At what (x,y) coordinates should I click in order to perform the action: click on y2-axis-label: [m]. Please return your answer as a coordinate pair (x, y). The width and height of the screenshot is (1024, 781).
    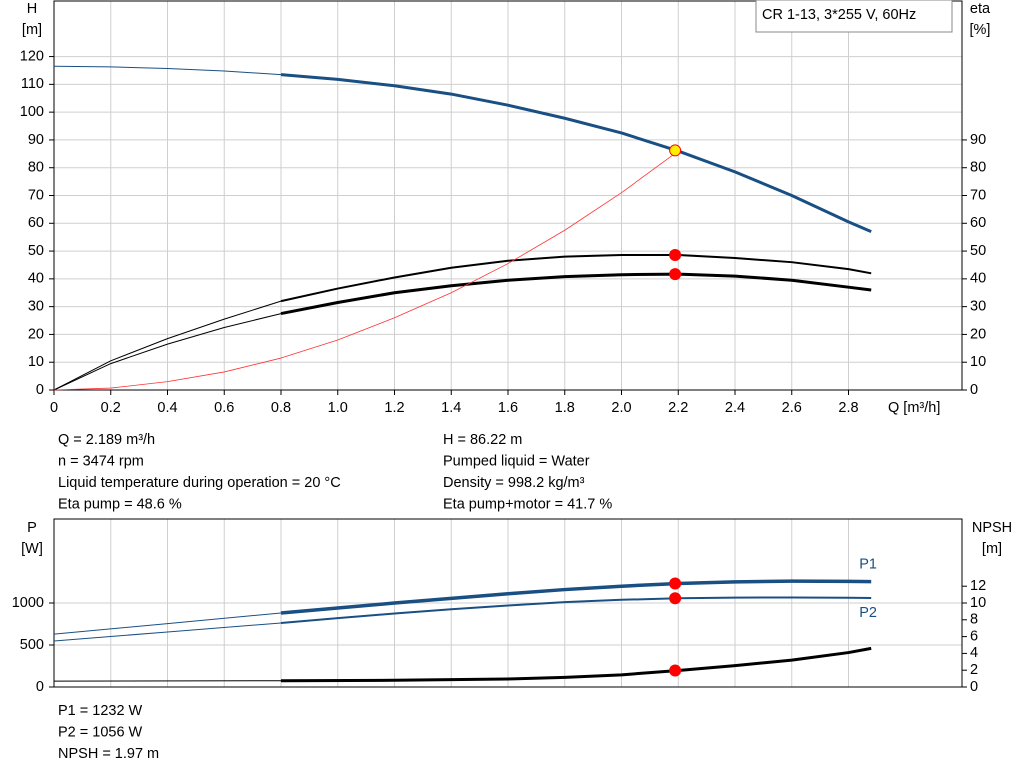
    Looking at the image, I should click on (992, 549).